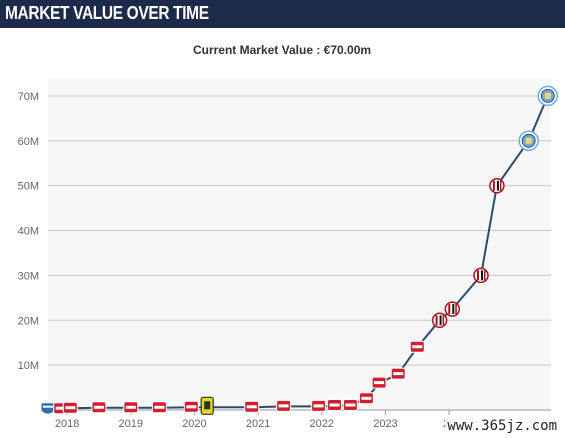 The image size is (565, 438). I want to click on x-tick-label: 2021, so click(258, 424).